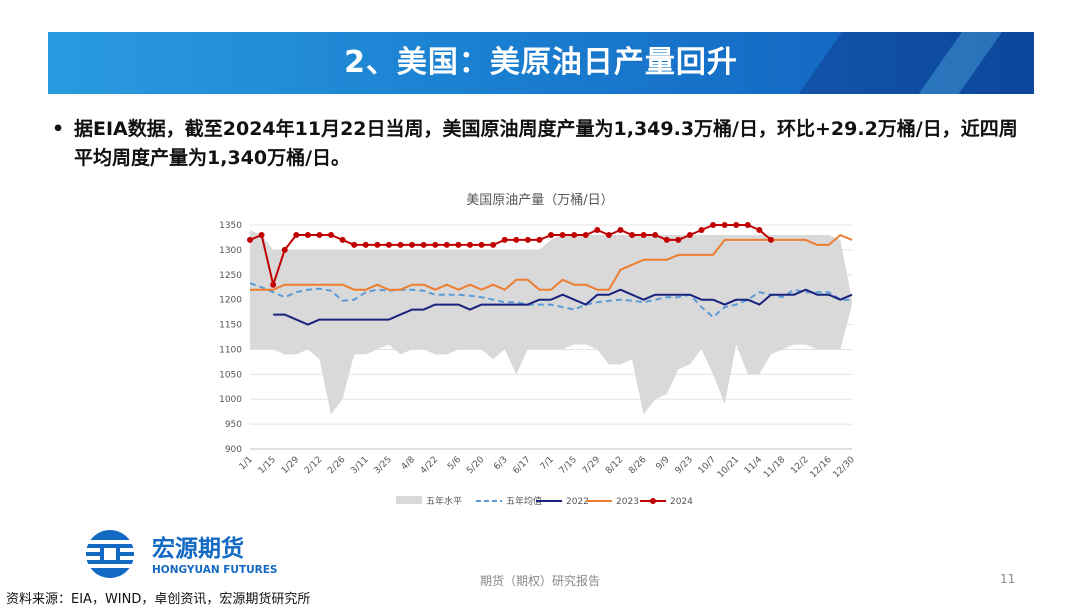 This screenshot has width=1080, height=608. What do you see at coordinates (291, 466) in the screenshot?
I see `x-tick-label: 1/29` at bounding box center [291, 466].